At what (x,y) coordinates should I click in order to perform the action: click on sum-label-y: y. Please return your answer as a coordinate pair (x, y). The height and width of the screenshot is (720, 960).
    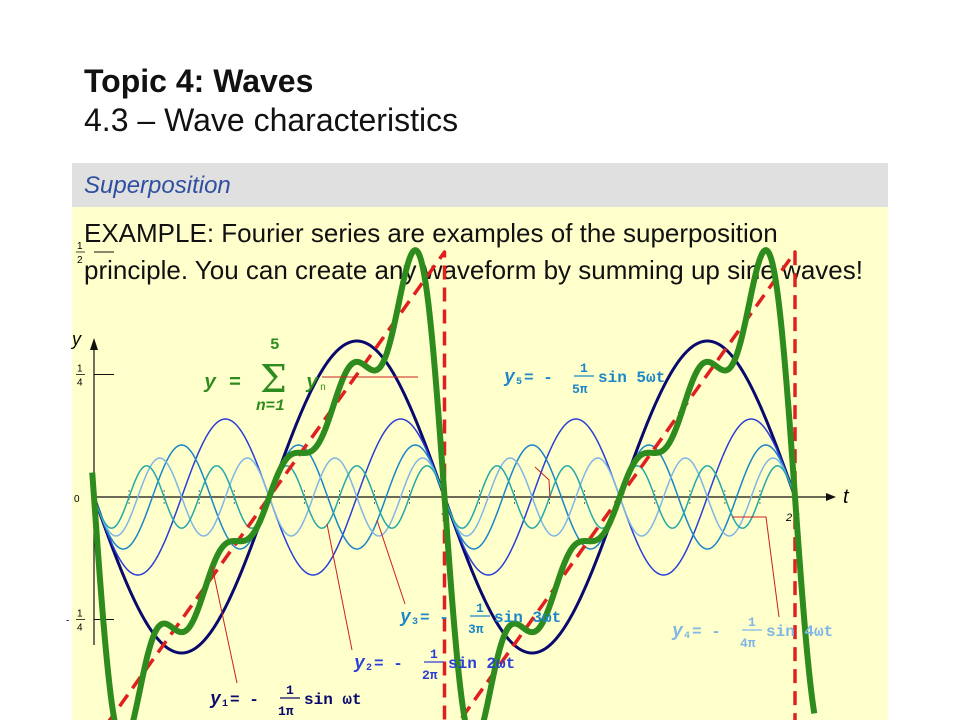
    Looking at the image, I should click on (210, 383).